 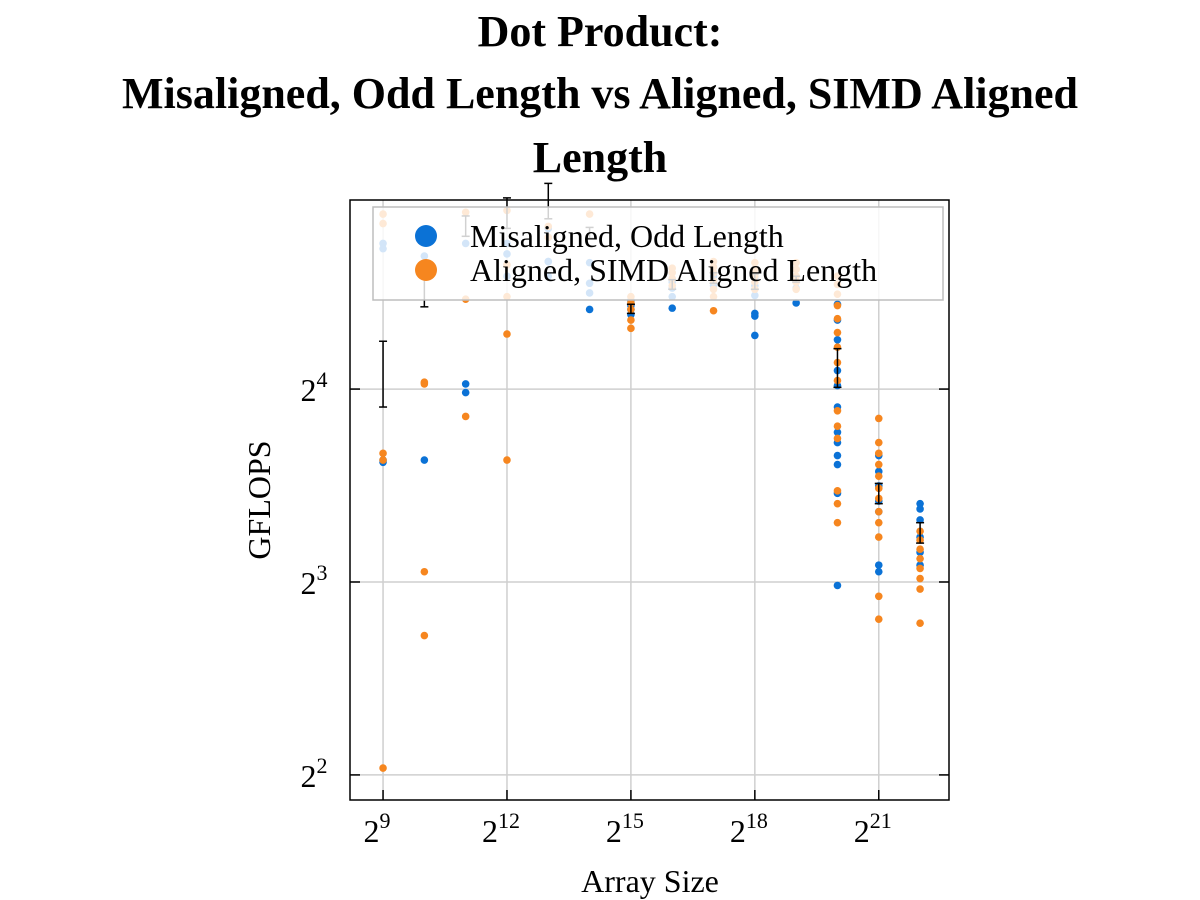 I want to click on chart-title-line-1: Dot Product:, so click(x=600, y=31).